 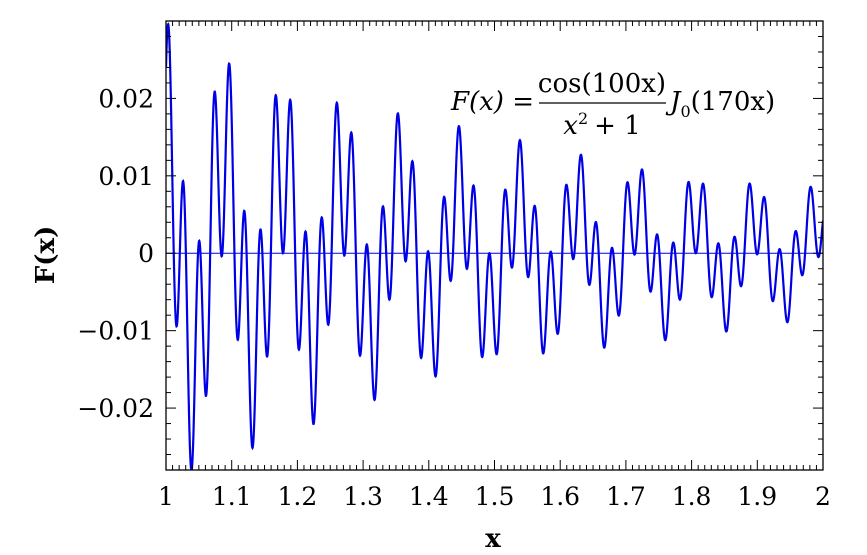 What do you see at coordinates (612, 105) in the screenshot?
I see `formula-annotation: F(x) = cos(100x) x2 + 1 J0(170x)` at bounding box center [612, 105].